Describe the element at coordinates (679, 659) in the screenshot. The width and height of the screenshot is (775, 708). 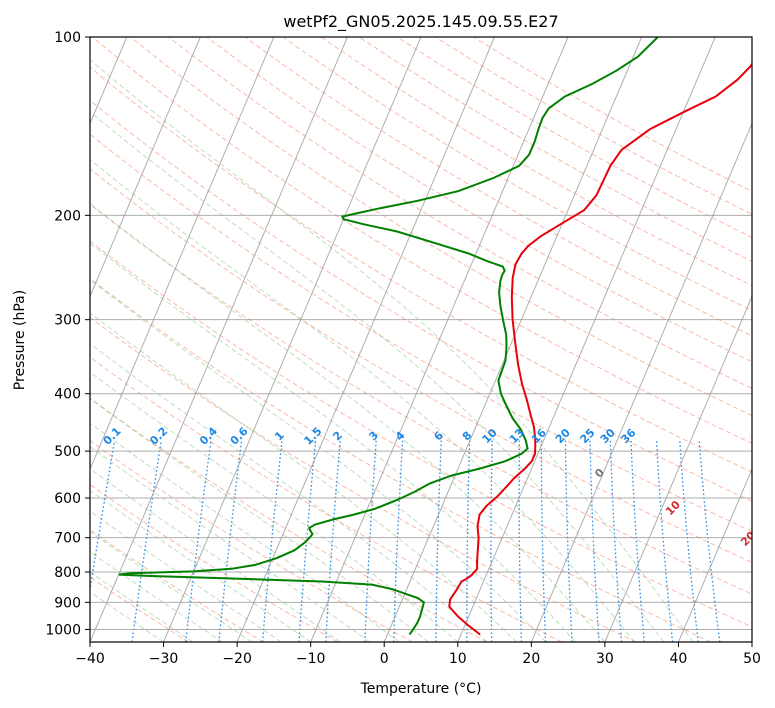
I see `x-tick-label: 40` at that location.